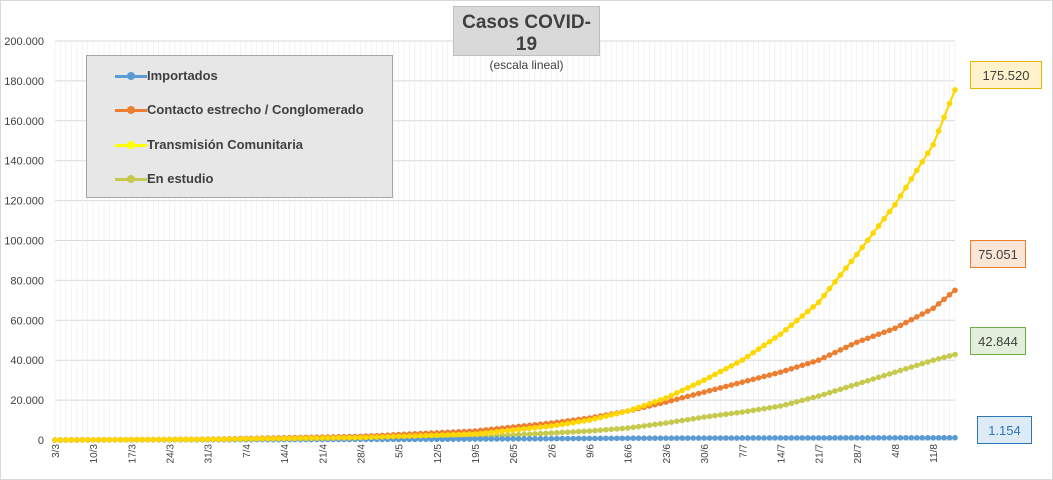  I want to click on y-tick-label: 0, so click(41, 441).